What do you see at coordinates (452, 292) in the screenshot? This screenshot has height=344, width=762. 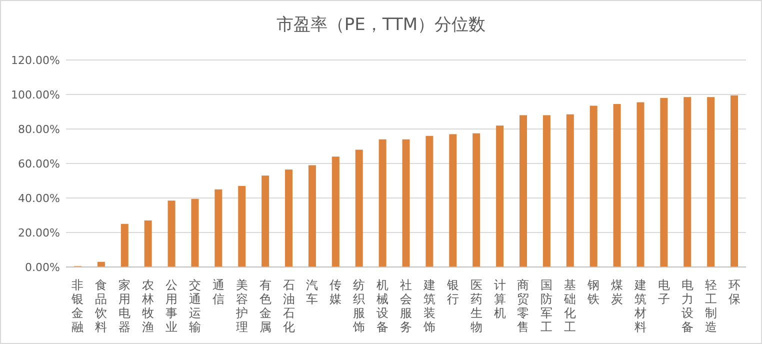 I see `x-tick-label: 银行` at bounding box center [452, 292].